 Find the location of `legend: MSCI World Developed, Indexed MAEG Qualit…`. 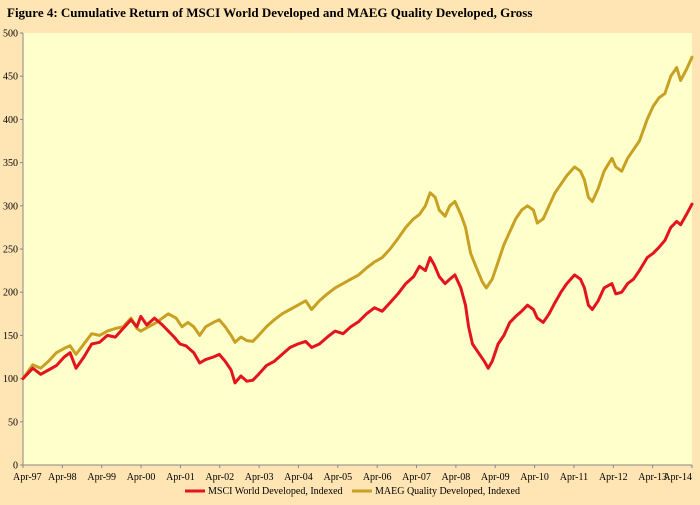

legend: MSCI World Developed, Indexed MAEG Qualit… is located at coordinates (352, 491).